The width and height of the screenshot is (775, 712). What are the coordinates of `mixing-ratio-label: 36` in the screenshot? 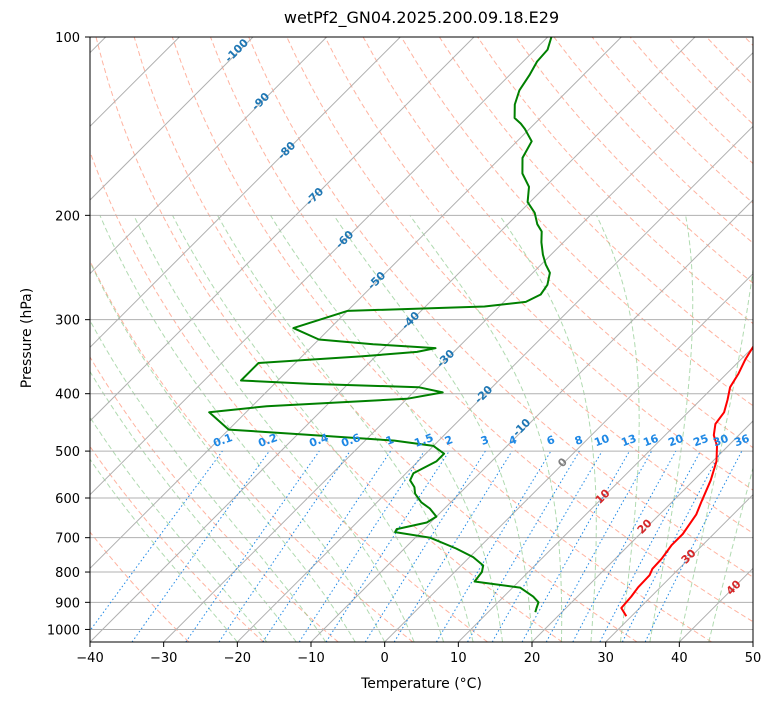 It's located at (741, 441).